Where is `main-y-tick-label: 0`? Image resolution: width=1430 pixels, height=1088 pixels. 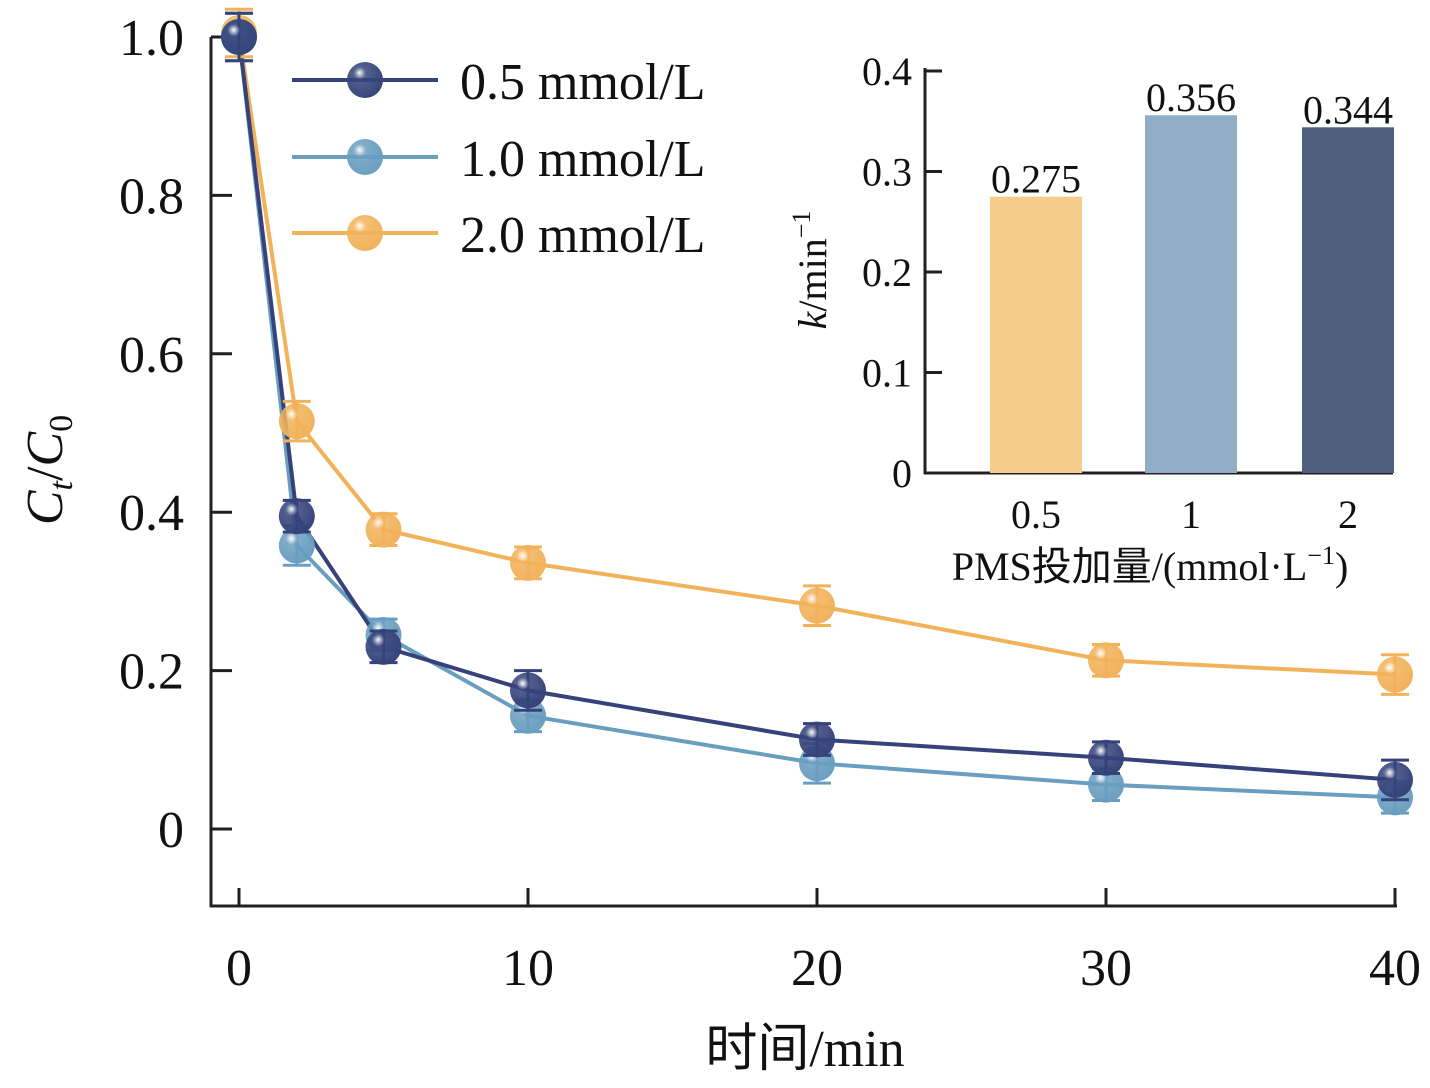
main-y-tick-label: 0 is located at coordinates (171, 830).